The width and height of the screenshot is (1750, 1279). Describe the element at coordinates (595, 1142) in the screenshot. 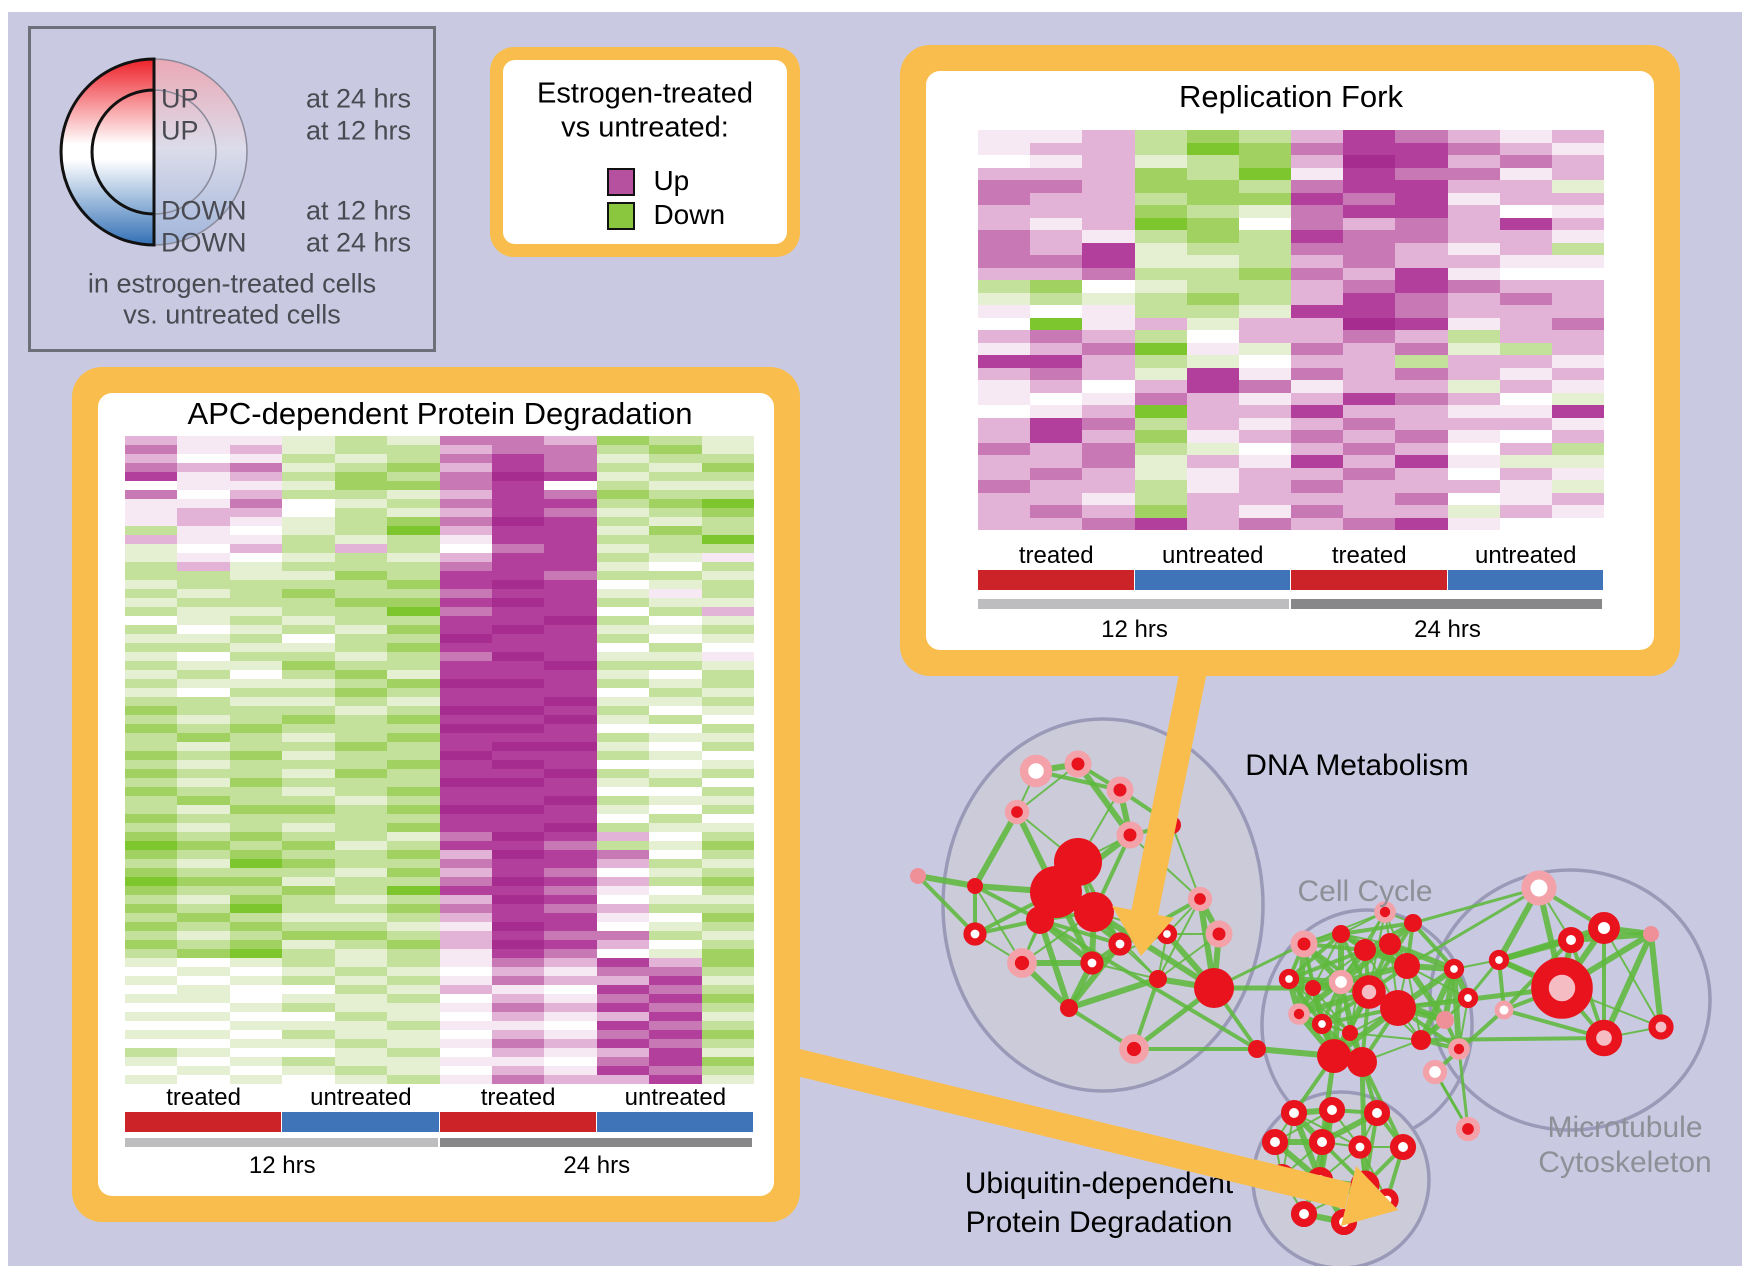

I see `time-bar` at that location.